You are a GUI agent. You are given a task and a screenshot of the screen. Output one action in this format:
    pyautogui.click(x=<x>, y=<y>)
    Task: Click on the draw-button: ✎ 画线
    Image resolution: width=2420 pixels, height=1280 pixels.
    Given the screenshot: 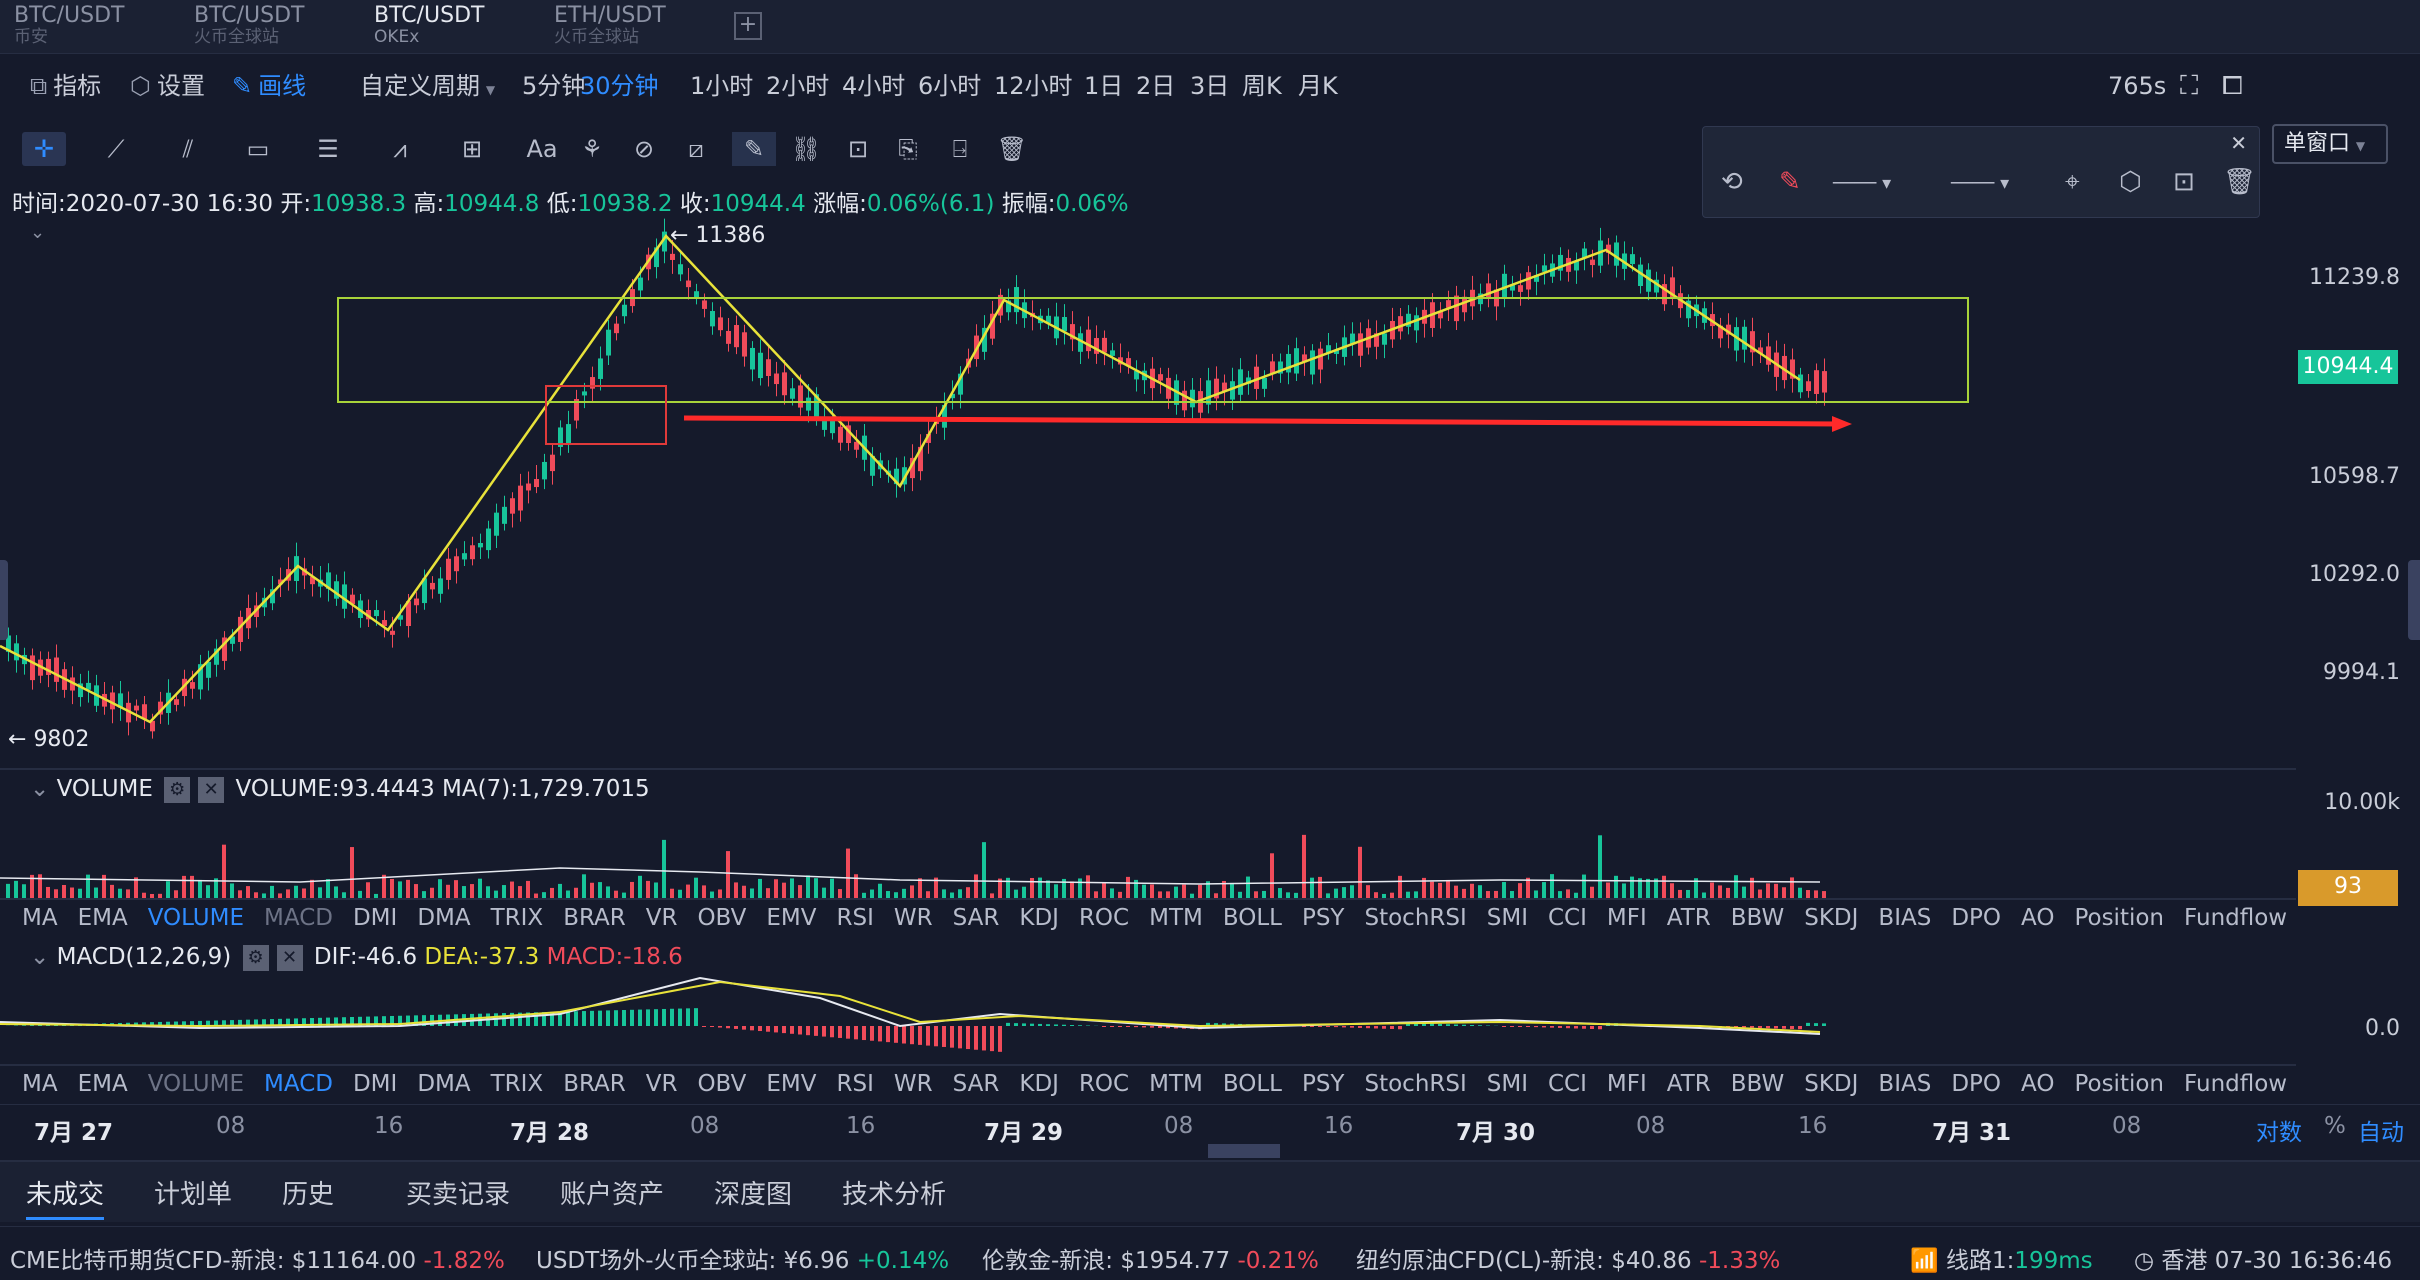 What is the action you would take?
    pyautogui.click(x=269, y=86)
    